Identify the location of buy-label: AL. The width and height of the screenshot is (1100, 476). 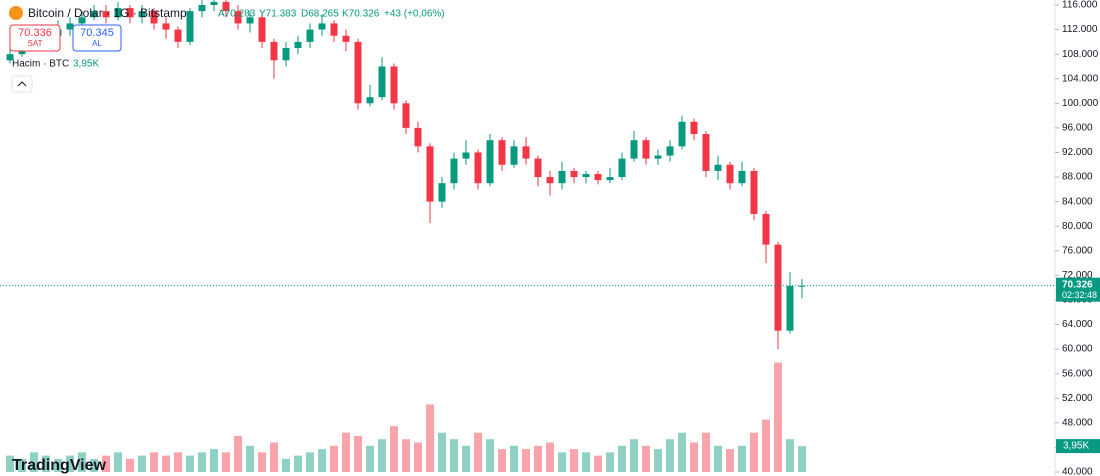
(97, 43).